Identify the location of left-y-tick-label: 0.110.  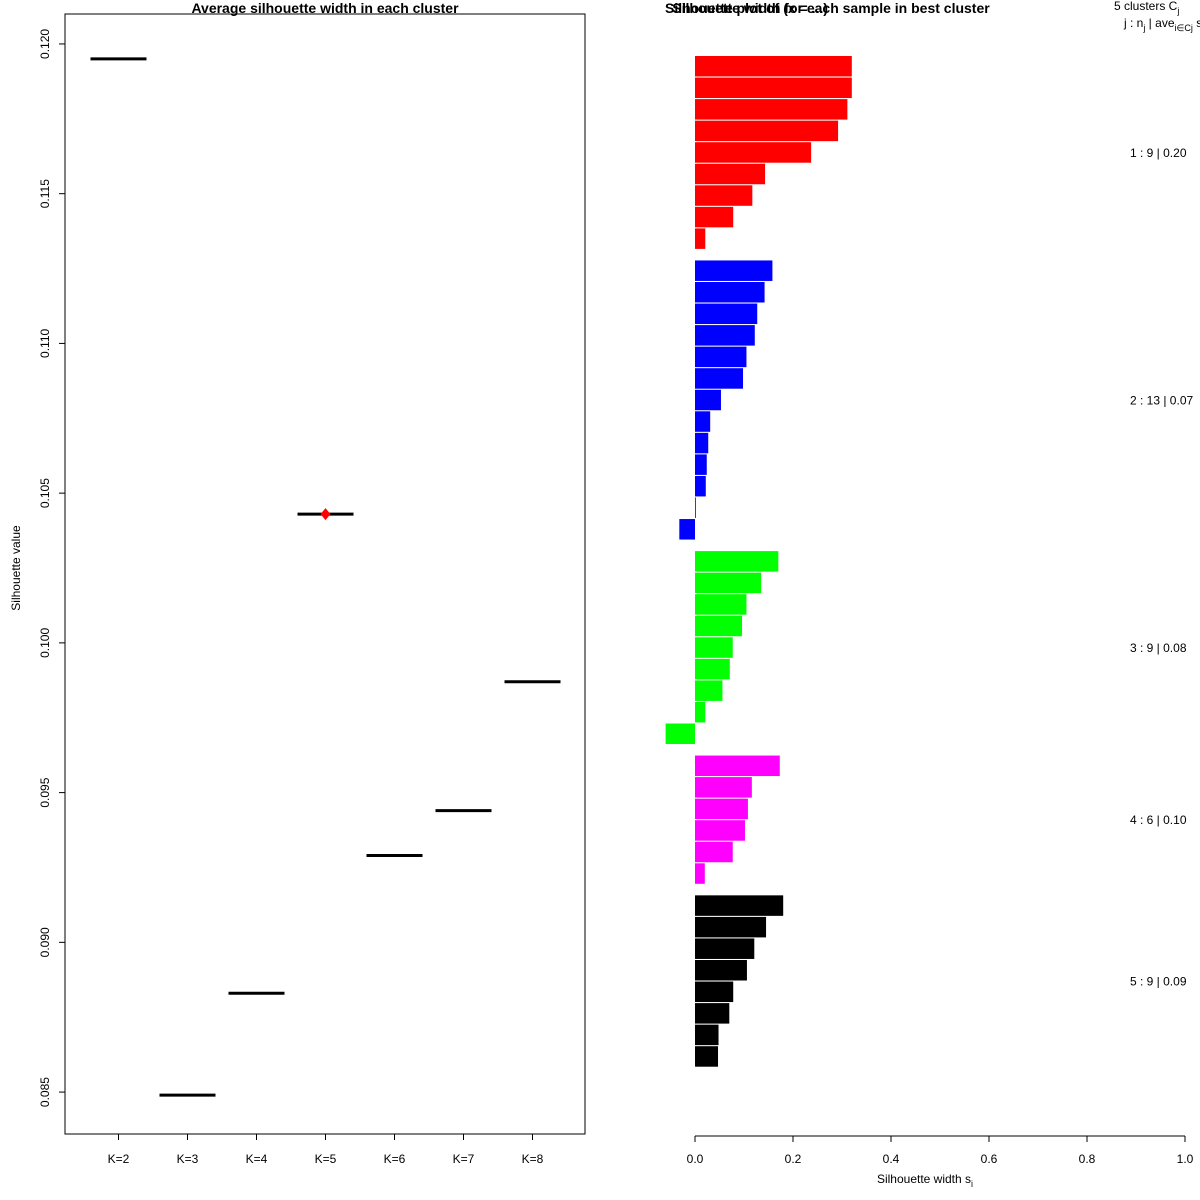
(45, 343).